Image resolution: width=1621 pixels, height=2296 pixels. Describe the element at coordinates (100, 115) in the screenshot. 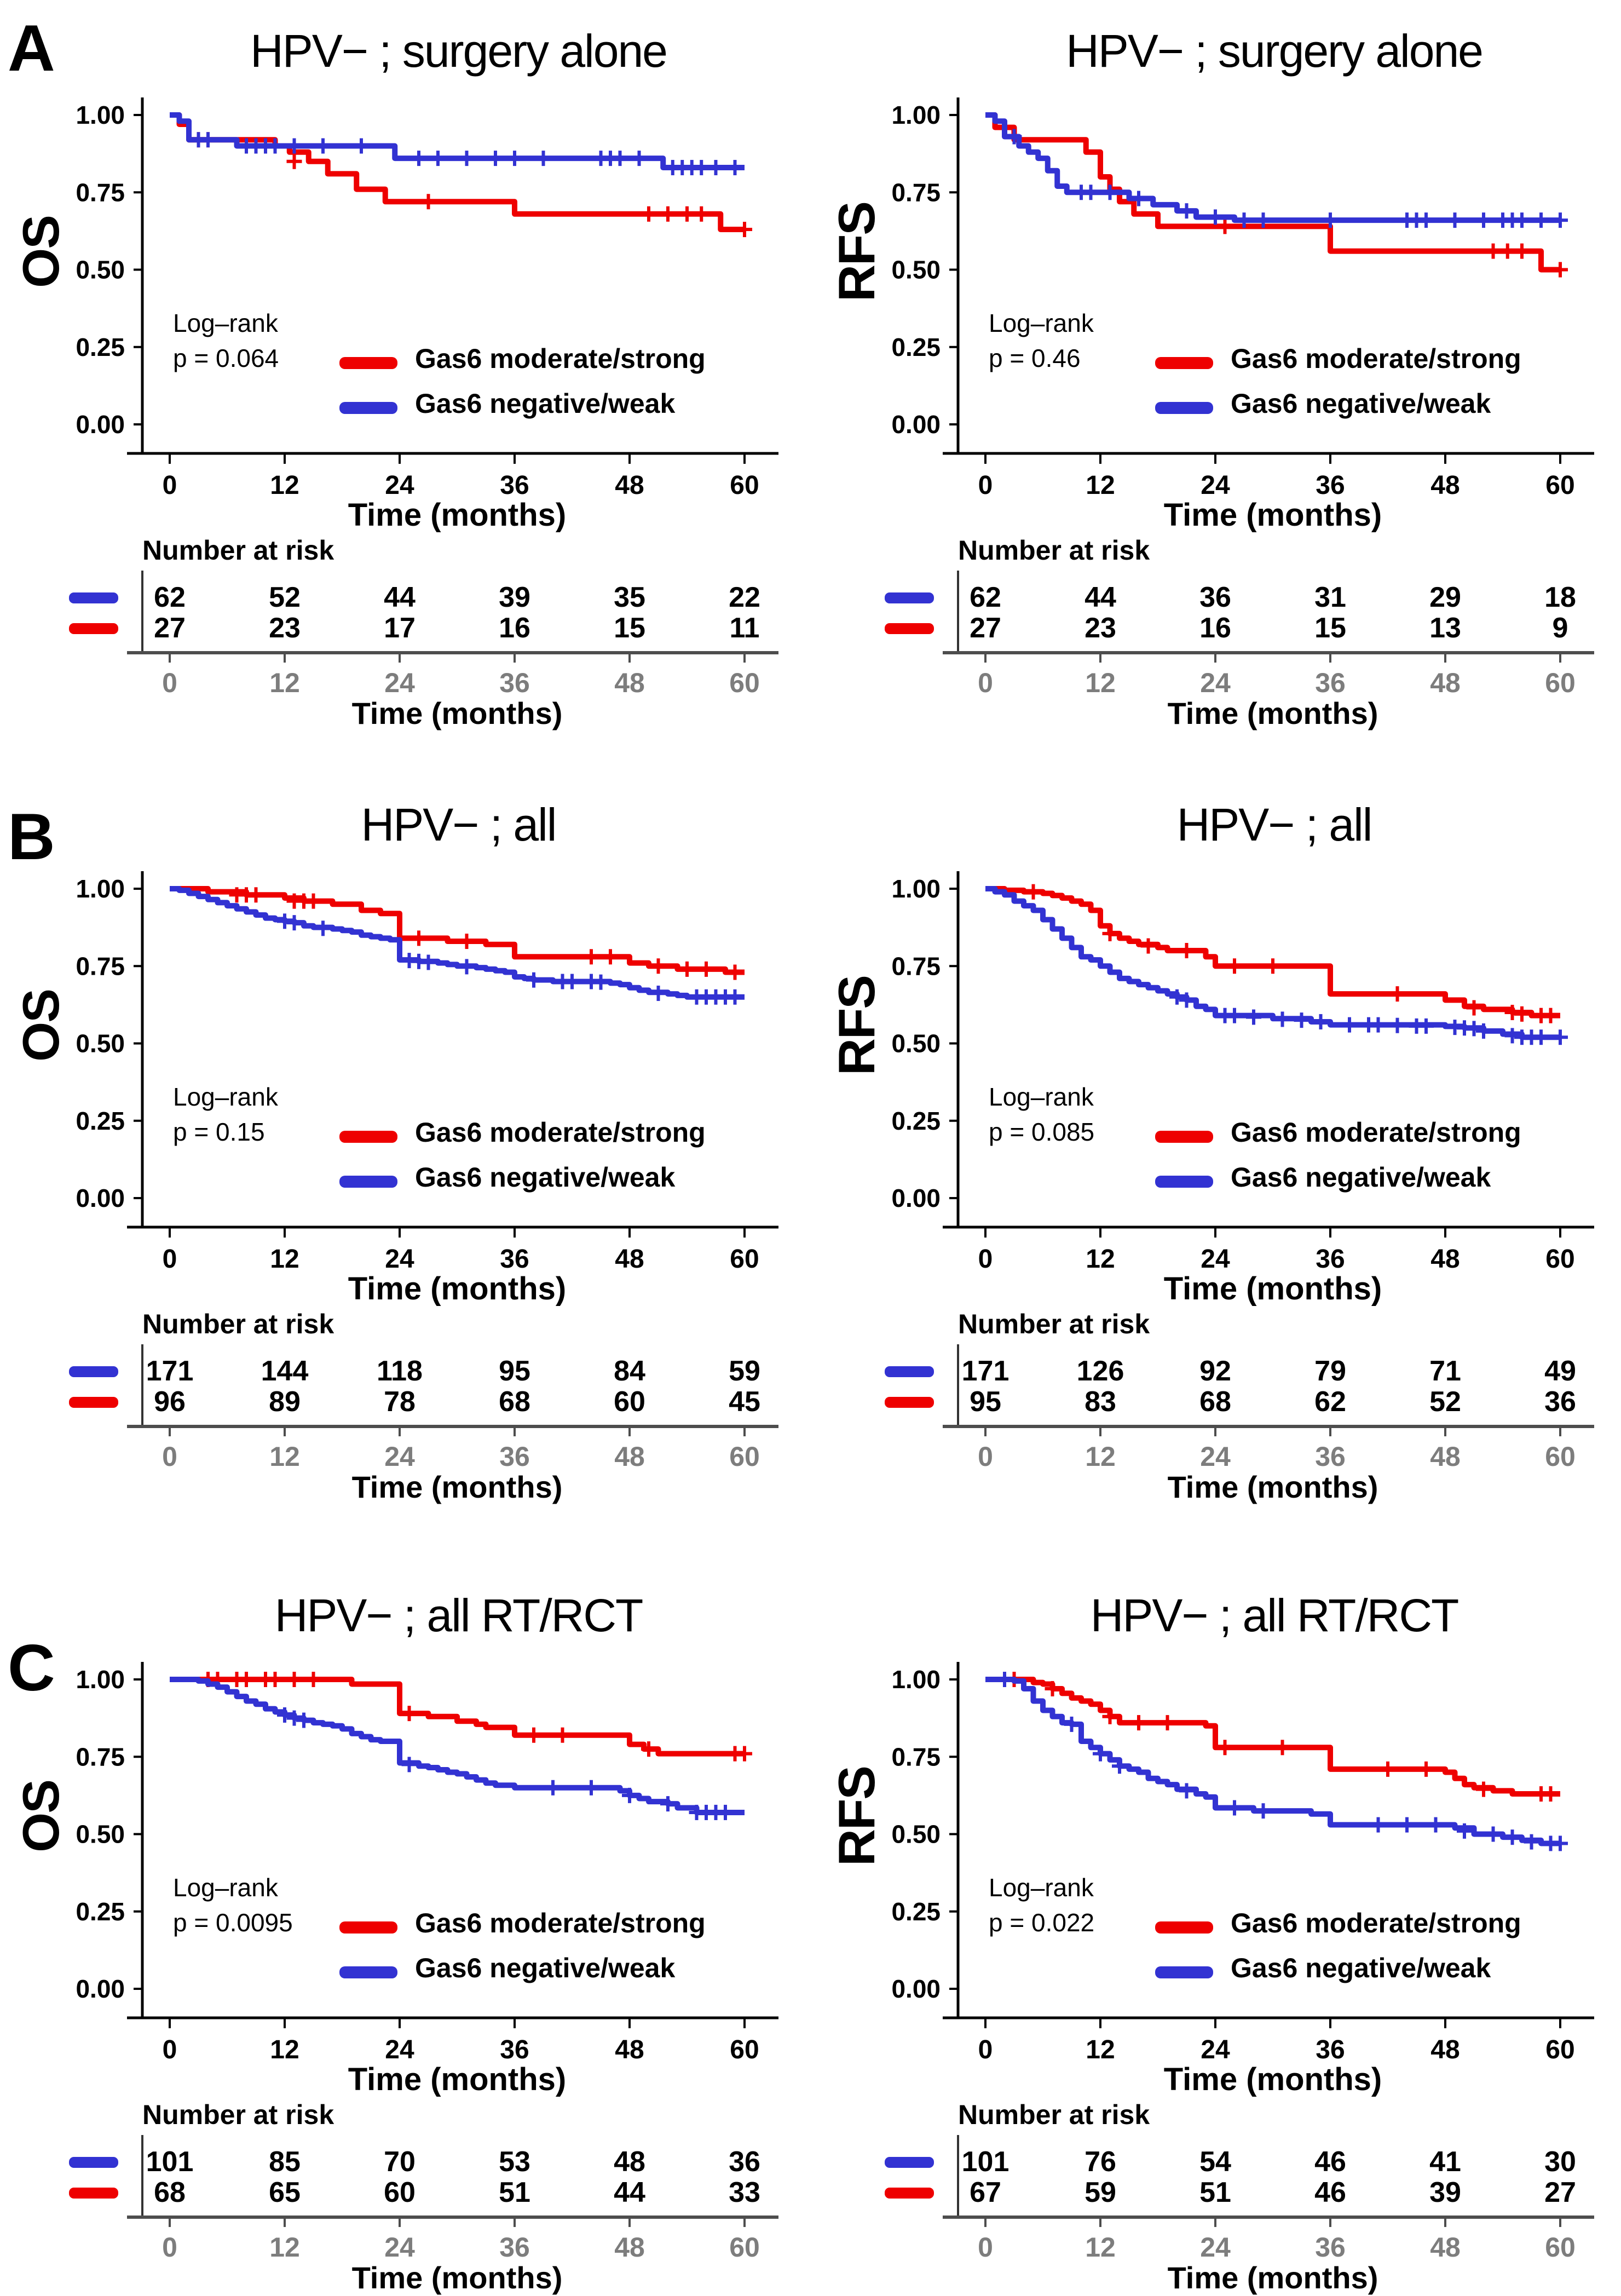

I see `y-tick-label: 1.00` at that location.